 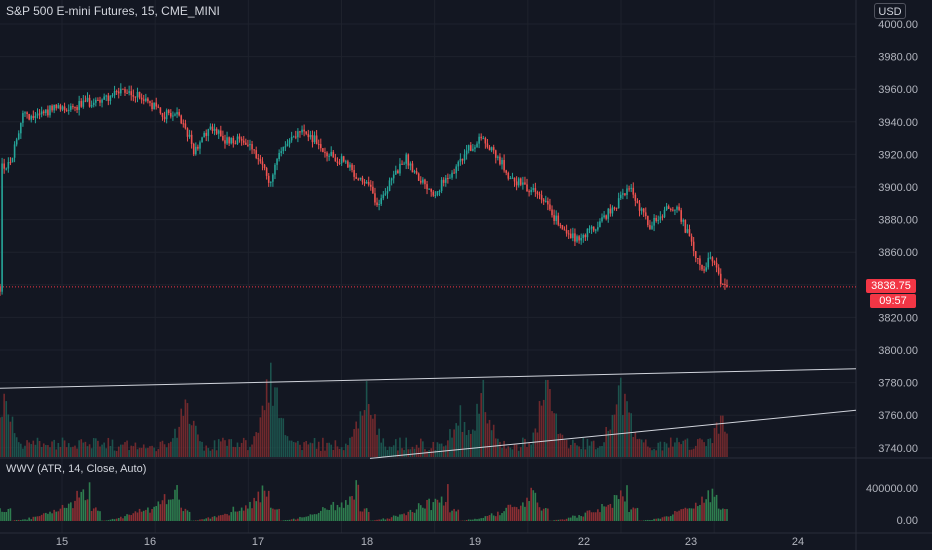 I want to click on currency-button: USD, so click(x=890, y=11).